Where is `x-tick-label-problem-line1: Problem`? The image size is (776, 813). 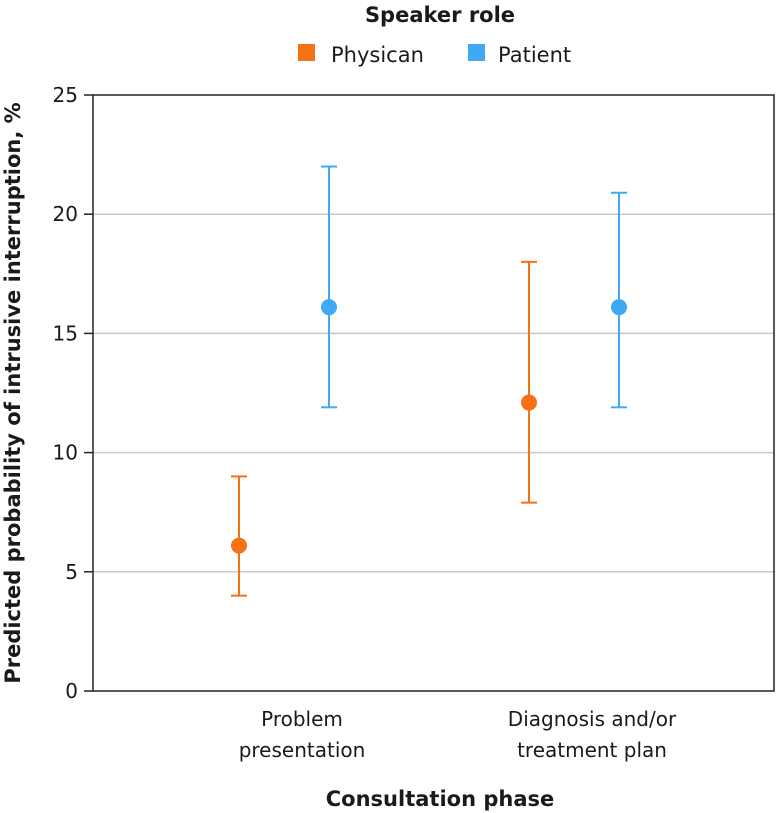
x-tick-label-problem-line1: Problem is located at coordinates (302, 719).